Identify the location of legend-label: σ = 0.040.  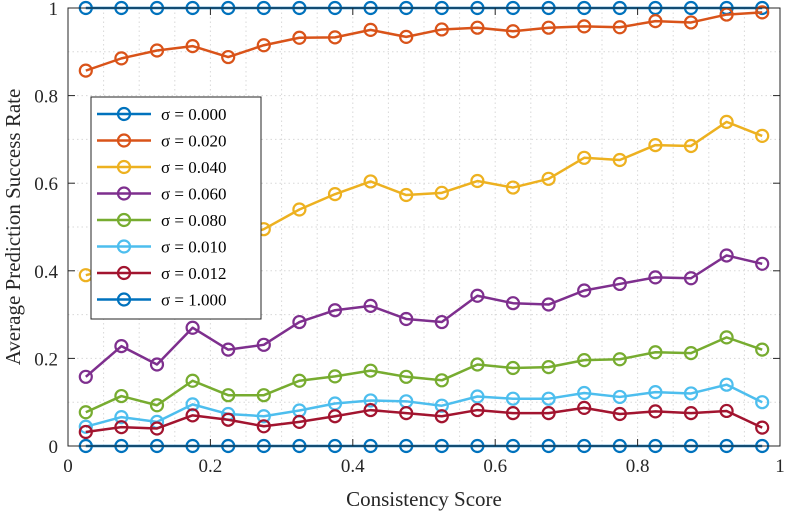
(194, 167).